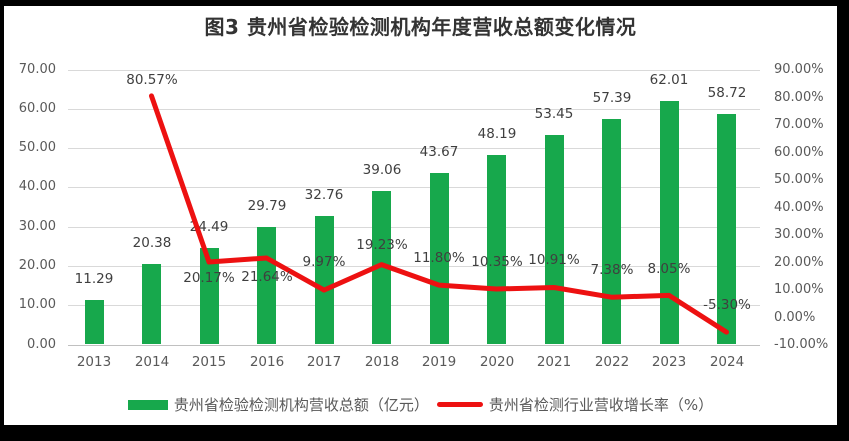 The width and height of the screenshot is (849, 441). What do you see at coordinates (727, 93) in the screenshot?
I see `bar-value-label: 58.72` at bounding box center [727, 93].